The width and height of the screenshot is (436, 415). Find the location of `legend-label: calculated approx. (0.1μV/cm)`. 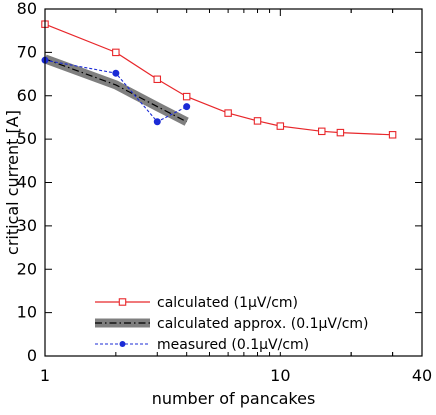

legend-label: calculated approx. (0.1μV/cm) is located at coordinates (263, 324).